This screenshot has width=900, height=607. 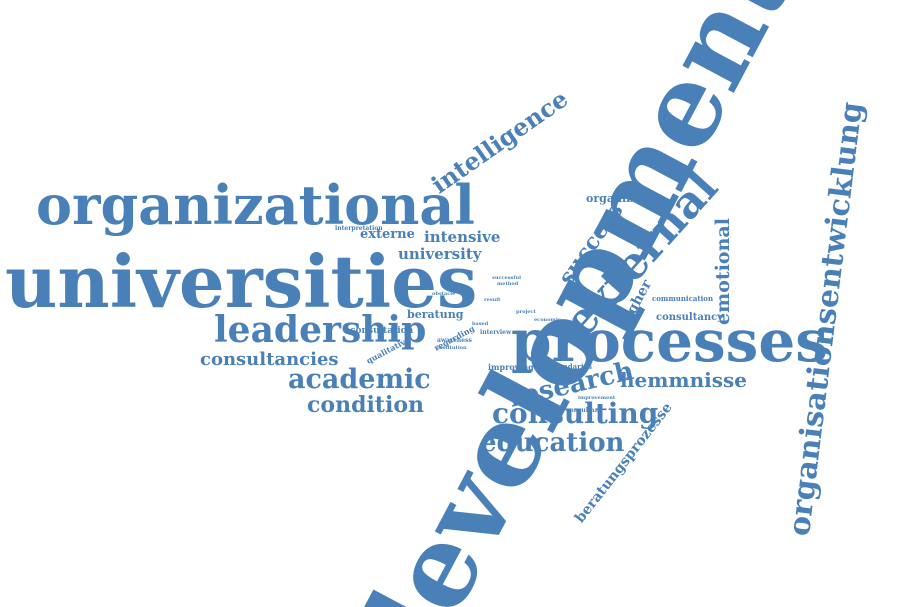 What do you see at coordinates (547, 320) in the screenshot?
I see `word-economic: economic` at bounding box center [547, 320].